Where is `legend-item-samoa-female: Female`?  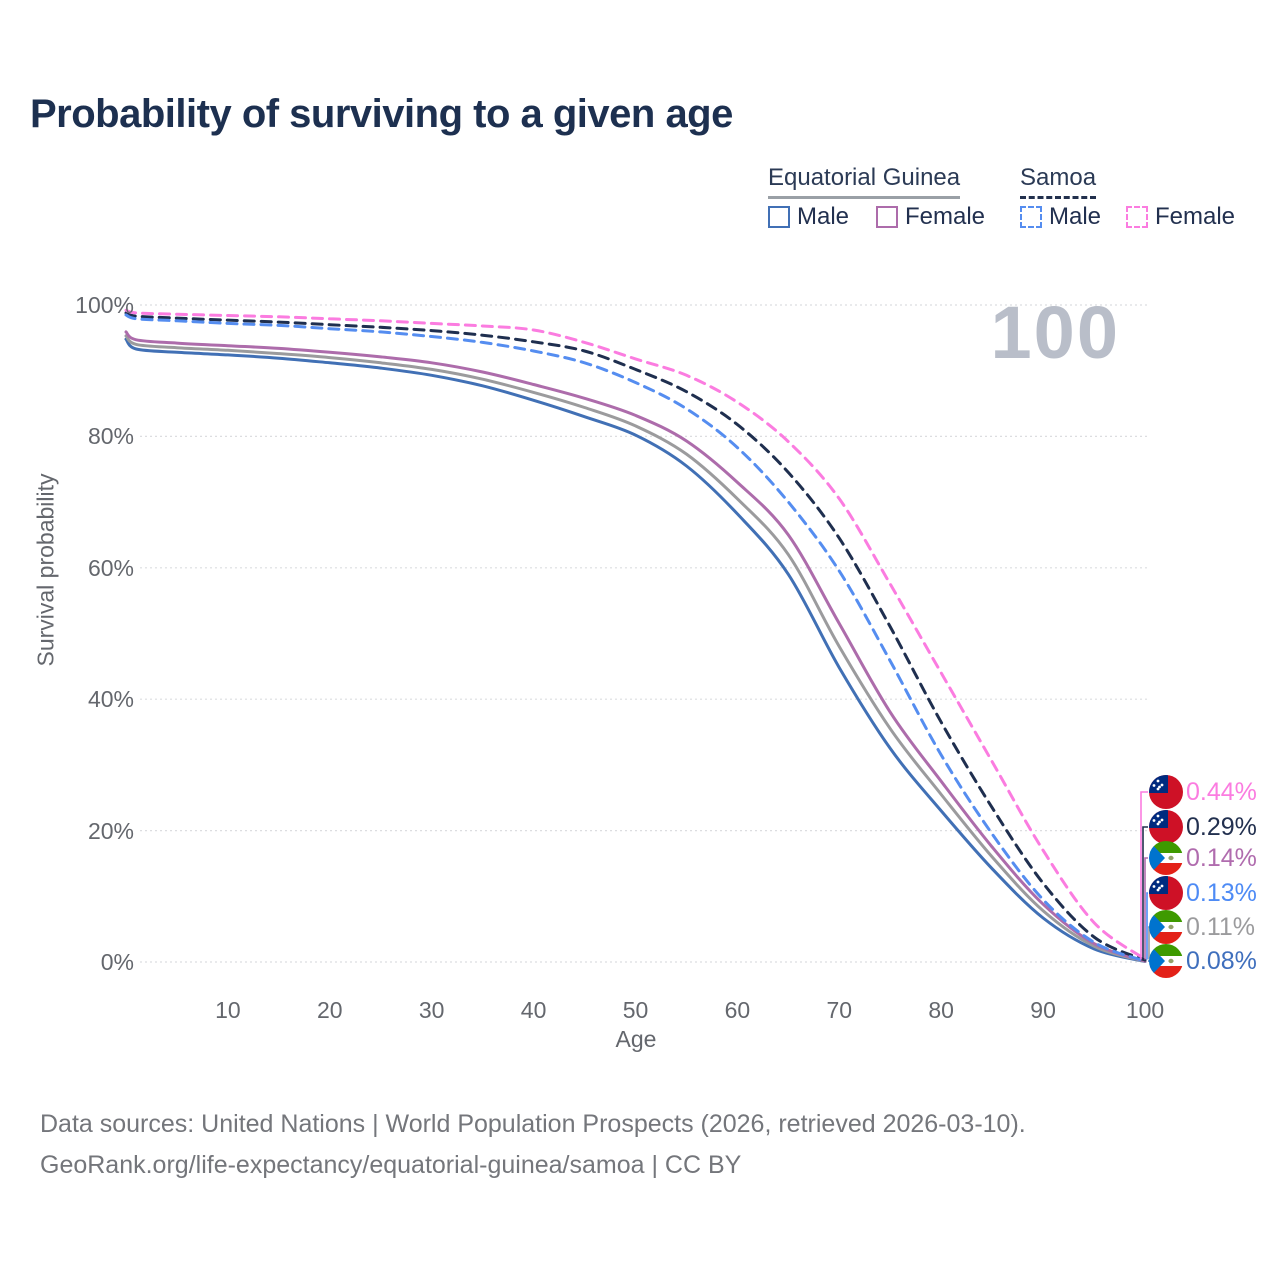 legend-item-samoa-female: Female is located at coordinates (1180, 217).